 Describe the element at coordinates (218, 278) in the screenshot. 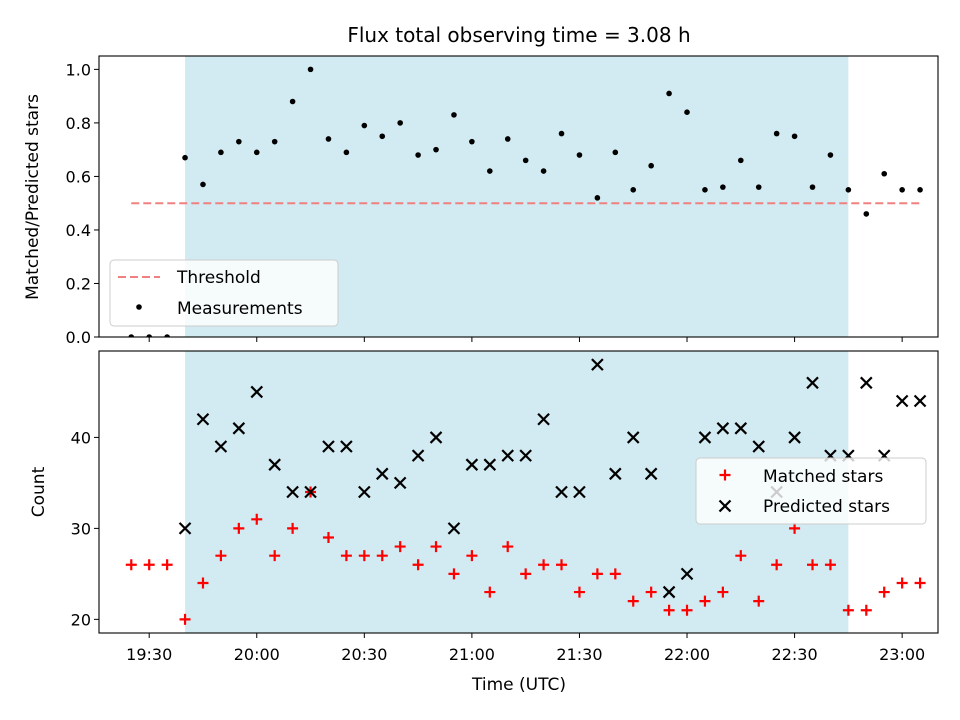

I see `legend-threshold-label: Threshold` at that location.